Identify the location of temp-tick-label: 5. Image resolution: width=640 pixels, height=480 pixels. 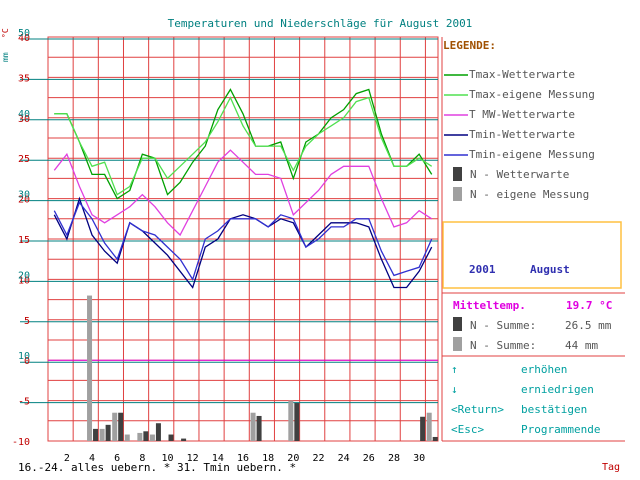
(27, 321).